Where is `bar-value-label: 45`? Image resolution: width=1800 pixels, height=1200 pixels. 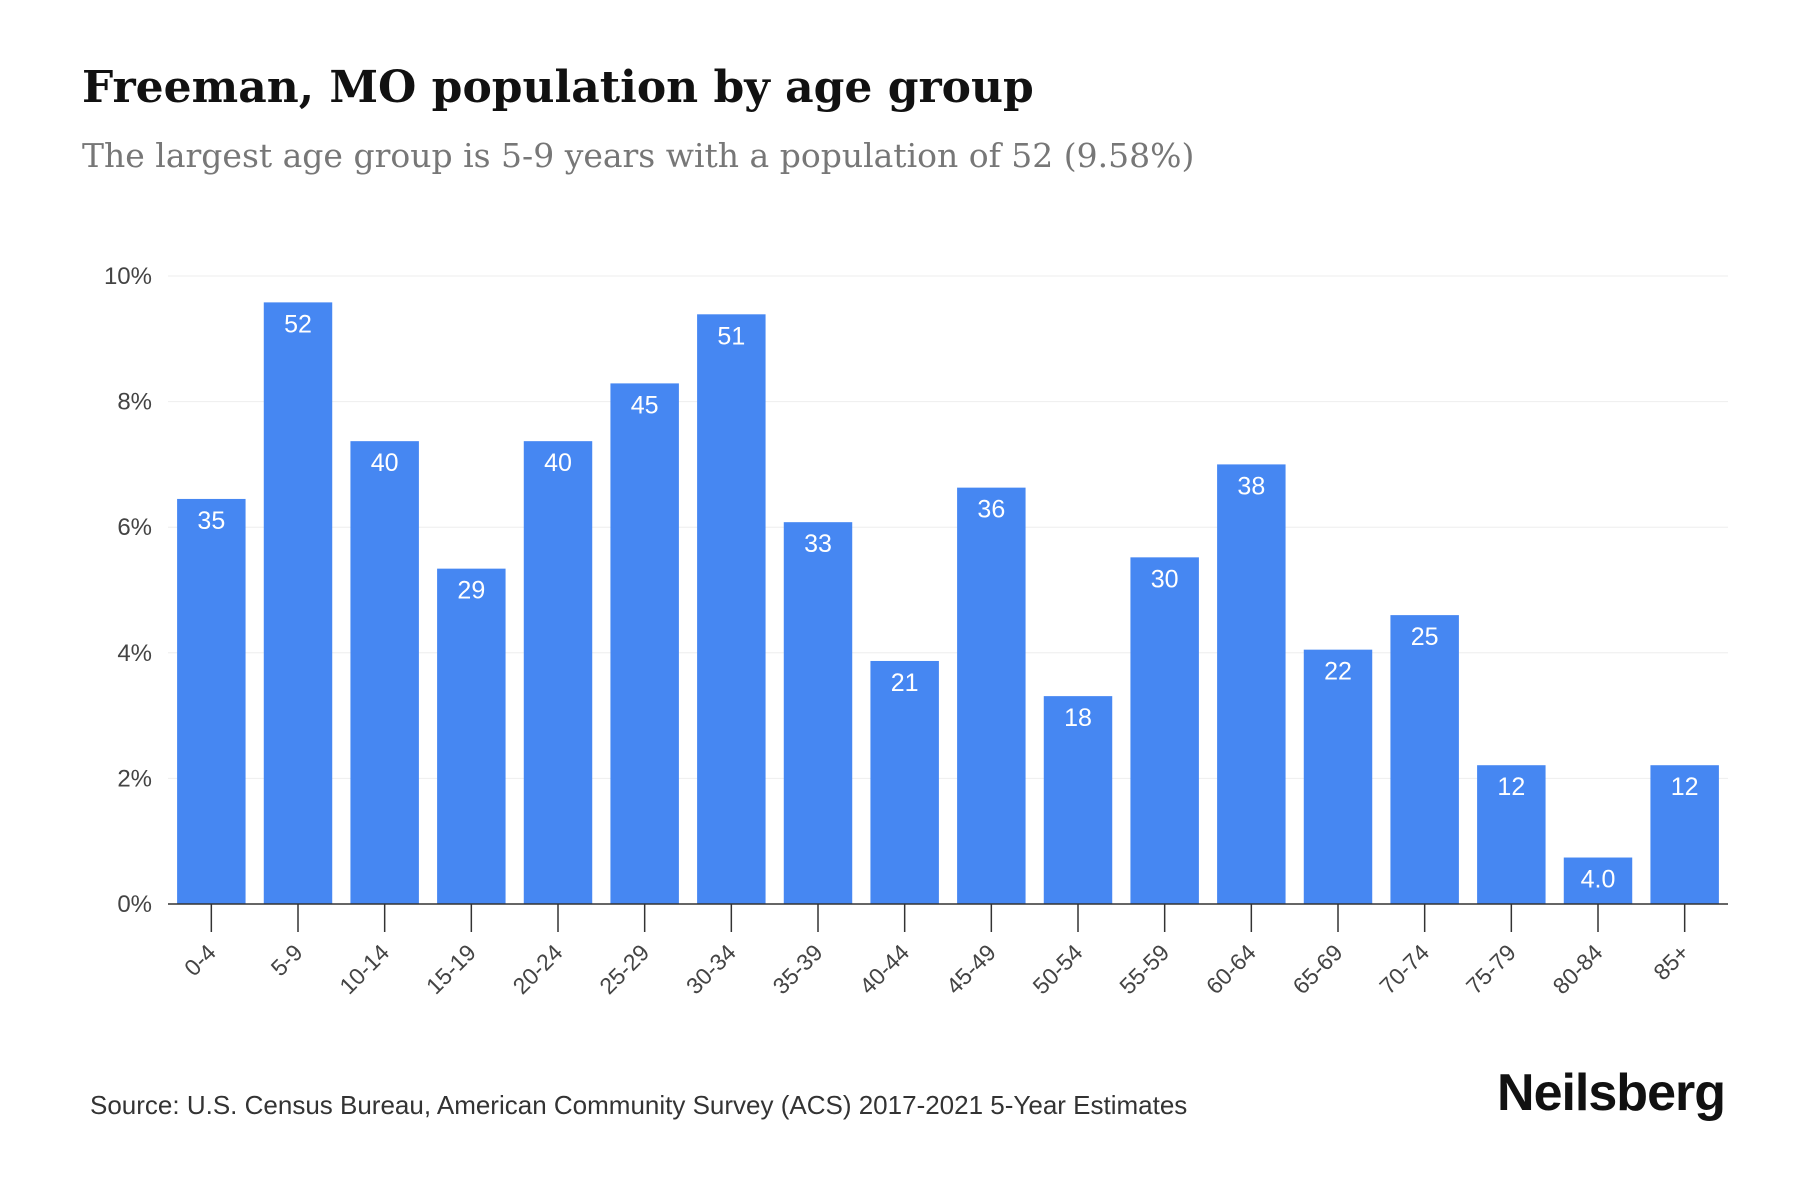
bar-value-label: 45 is located at coordinates (645, 405).